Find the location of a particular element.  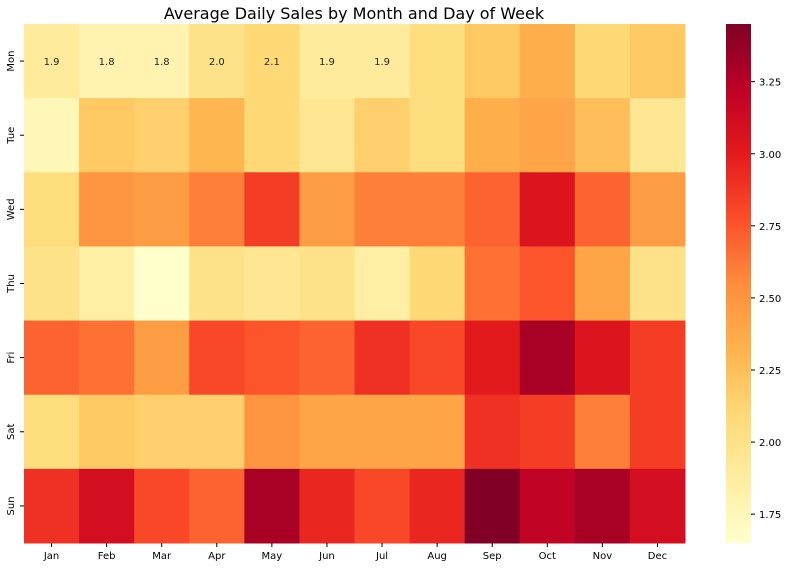

y-tick-label: Thu is located at coordinates (11, 284).